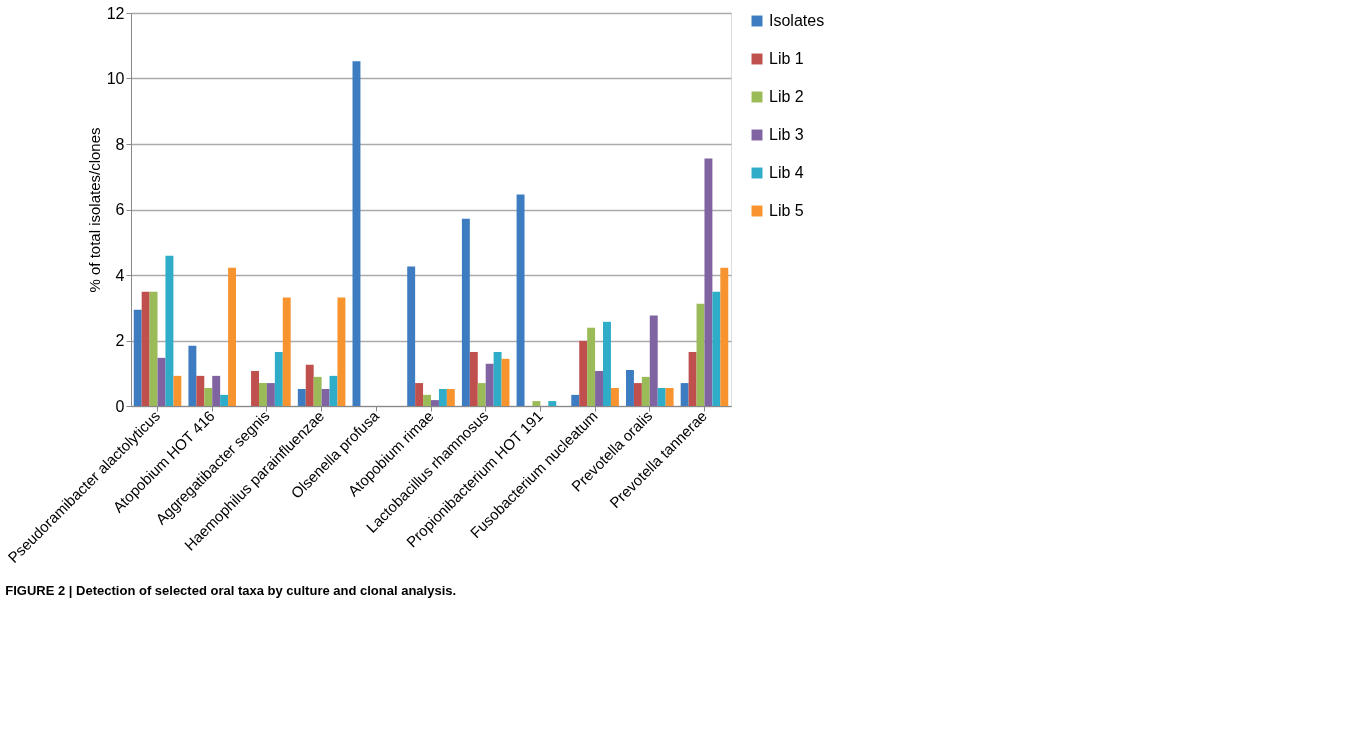 This screenshot has width=1355, height=729. What do you see at coordinates (231, 591) in the screenshot?
I see `caption: FIGURE 2 | Detection of selected oral taxa by culture and clonal analysis.` at bounding box center [231, 591].